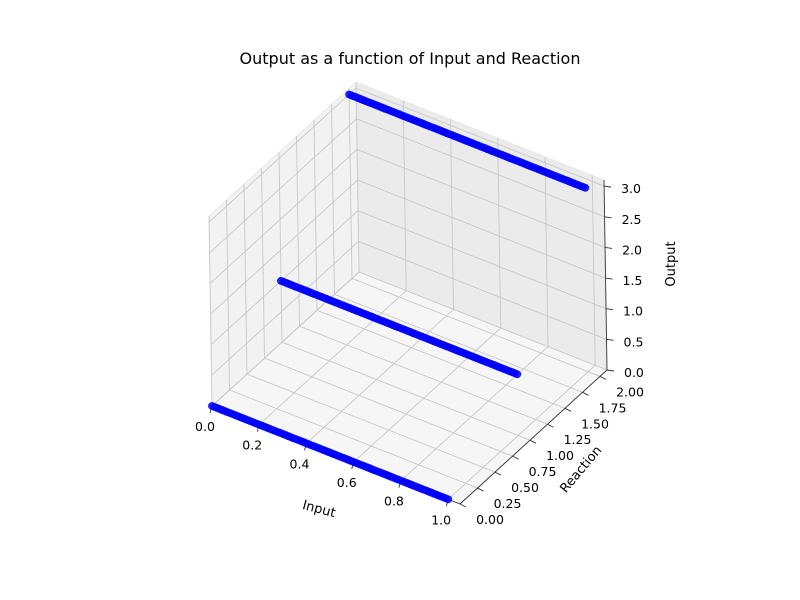  I want to click on z-tick-label: 2.0, so click(632, 249).